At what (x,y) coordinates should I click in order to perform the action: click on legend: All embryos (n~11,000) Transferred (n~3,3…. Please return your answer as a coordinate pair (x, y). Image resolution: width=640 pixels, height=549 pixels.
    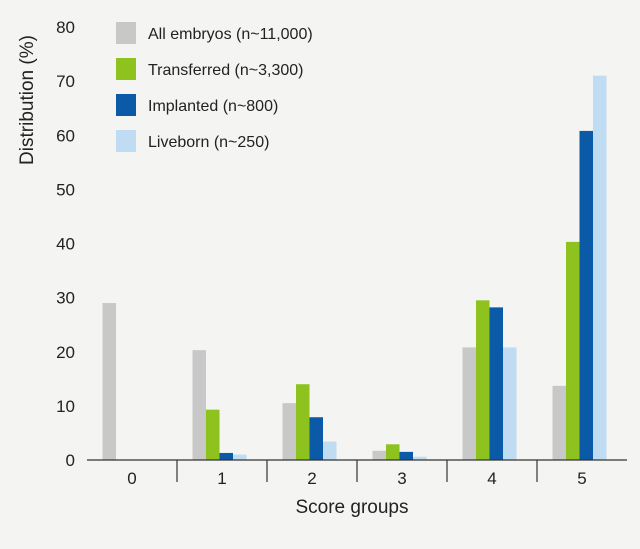
    Looking at the image, I should click on (214, 87).